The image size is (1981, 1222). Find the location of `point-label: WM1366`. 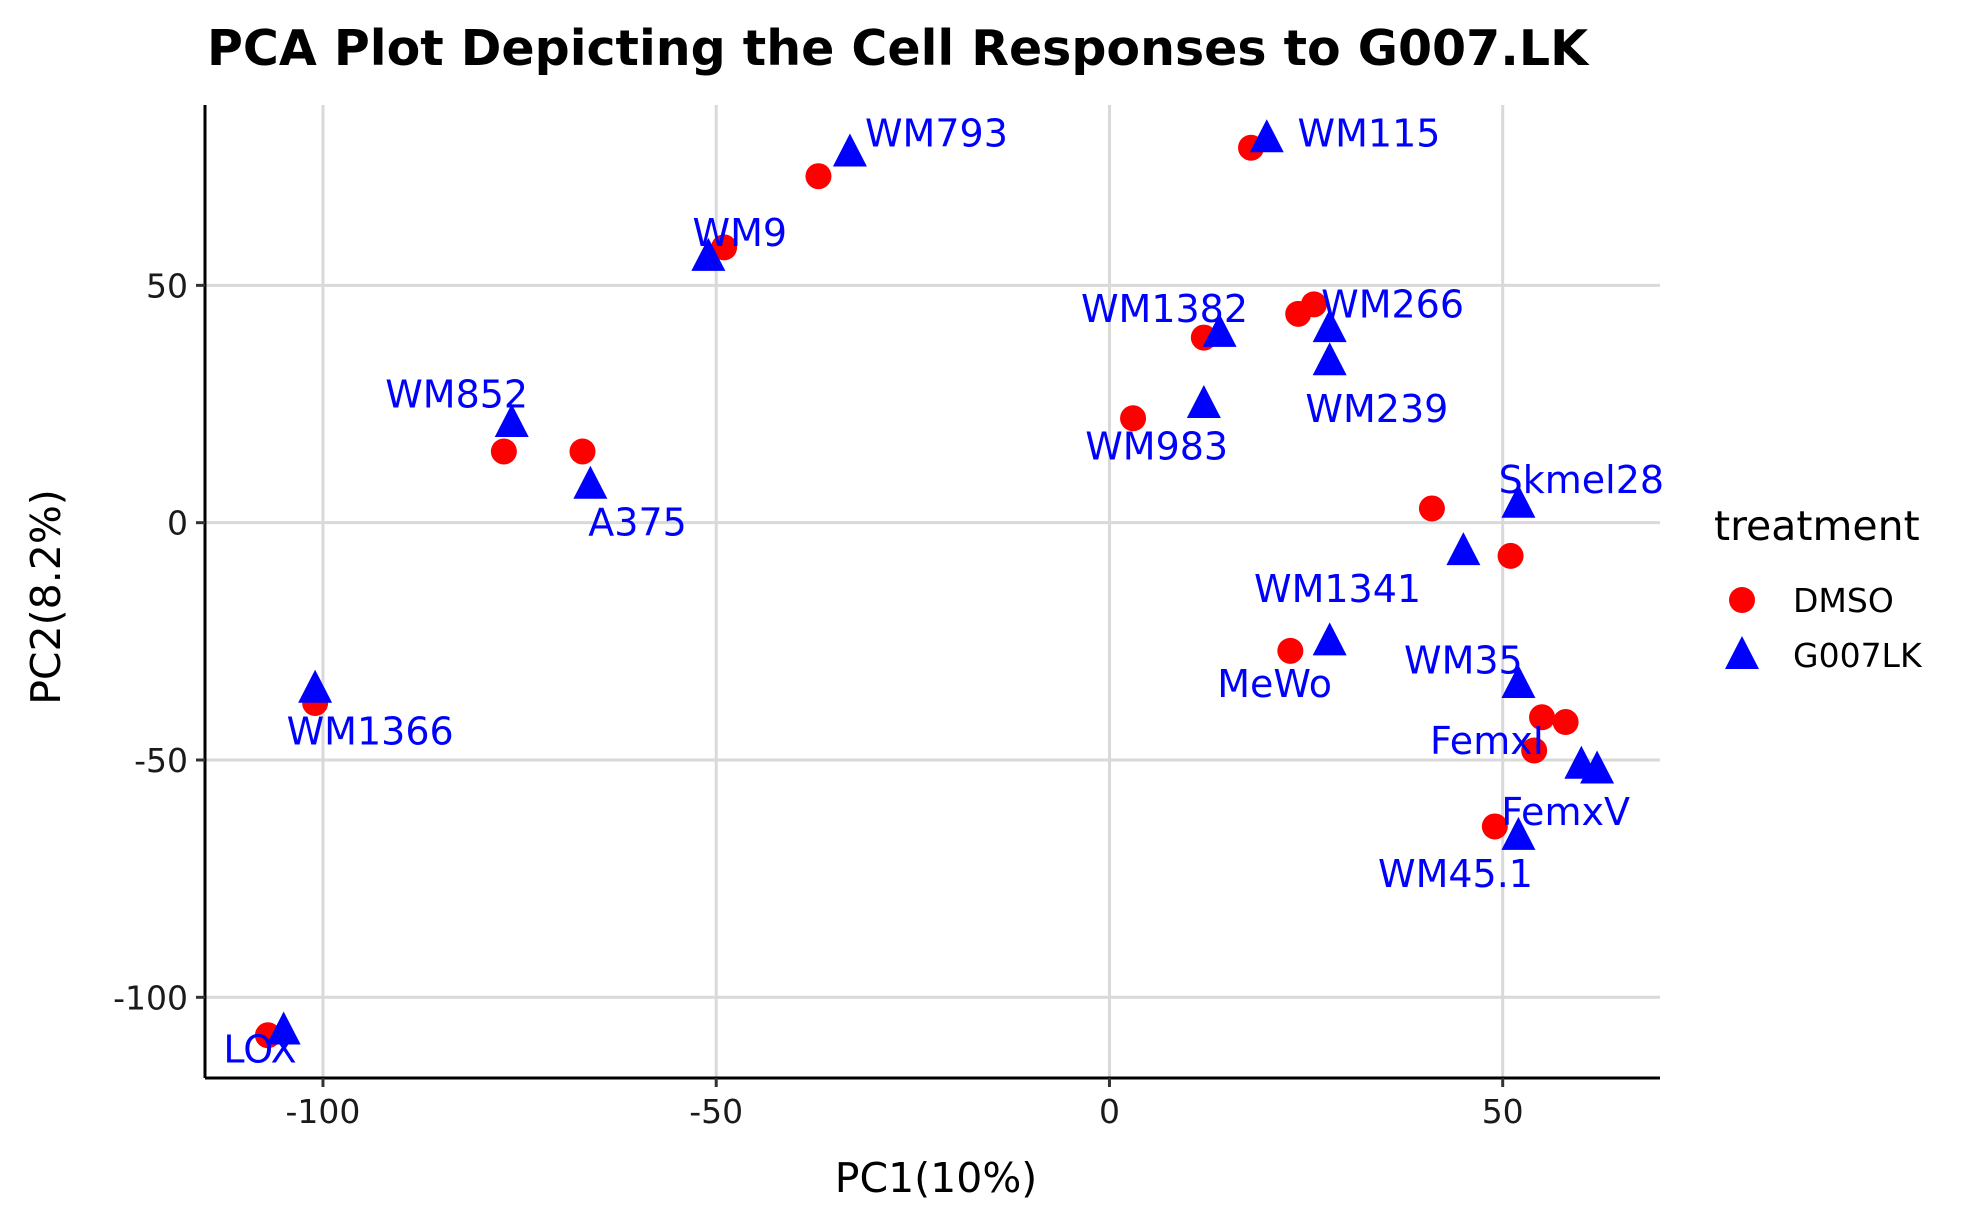

point-label: WM1366 is located at coordinates (370, 732).